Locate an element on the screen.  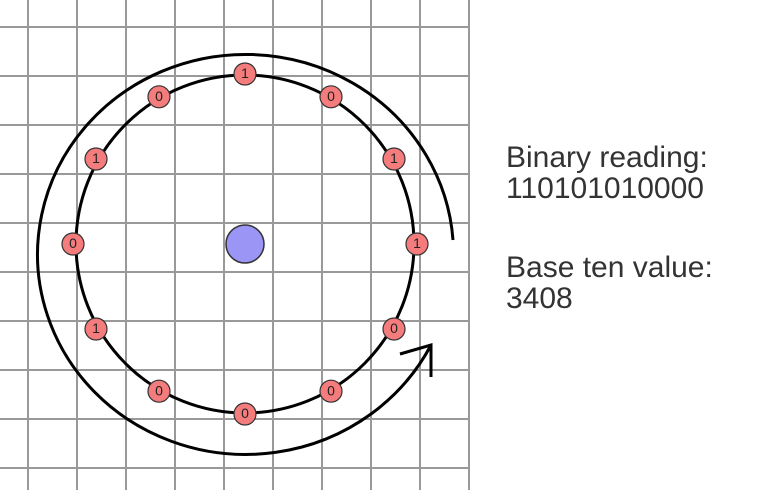
rotation-arrow-head is located at coordinates (416, 360).